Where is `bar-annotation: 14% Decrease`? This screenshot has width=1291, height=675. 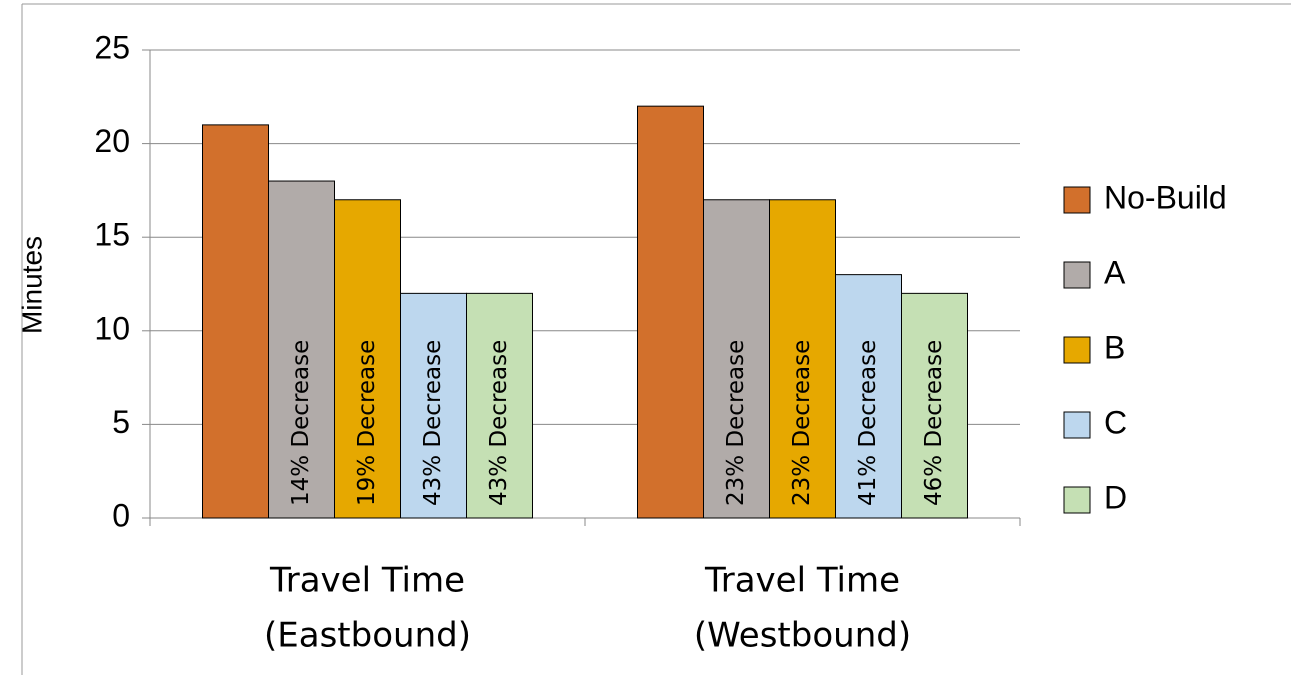 bar-annotation: 14% Decrease is located at coordinates (301, 423).